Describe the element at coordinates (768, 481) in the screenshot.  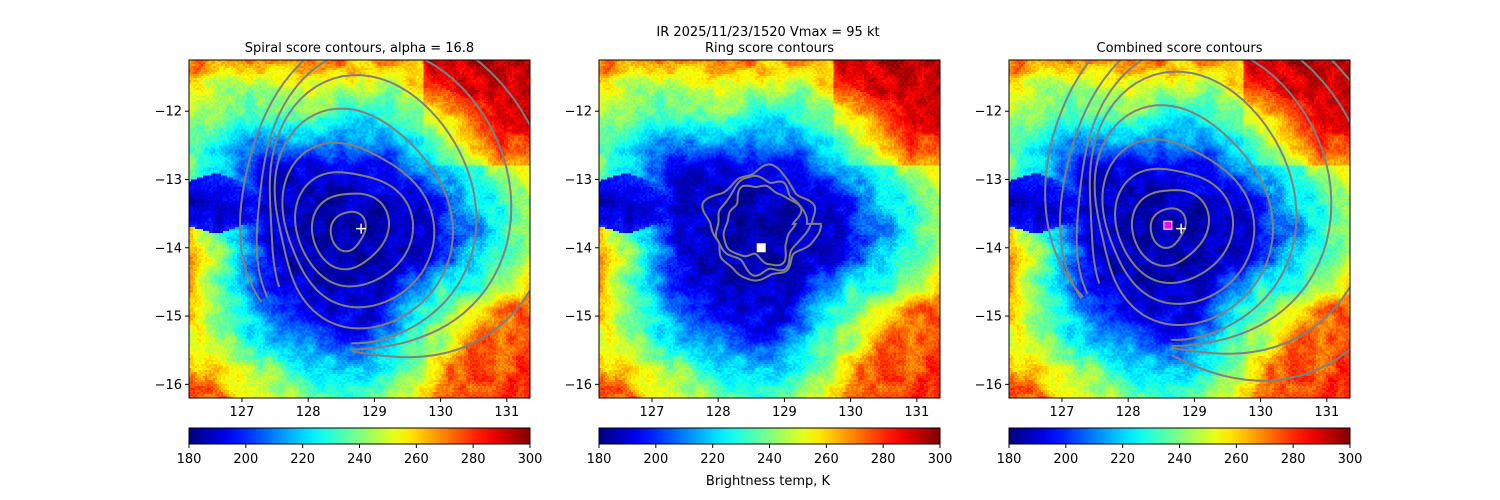
I see `colorbar-label: Brightness temp, K` at that location.